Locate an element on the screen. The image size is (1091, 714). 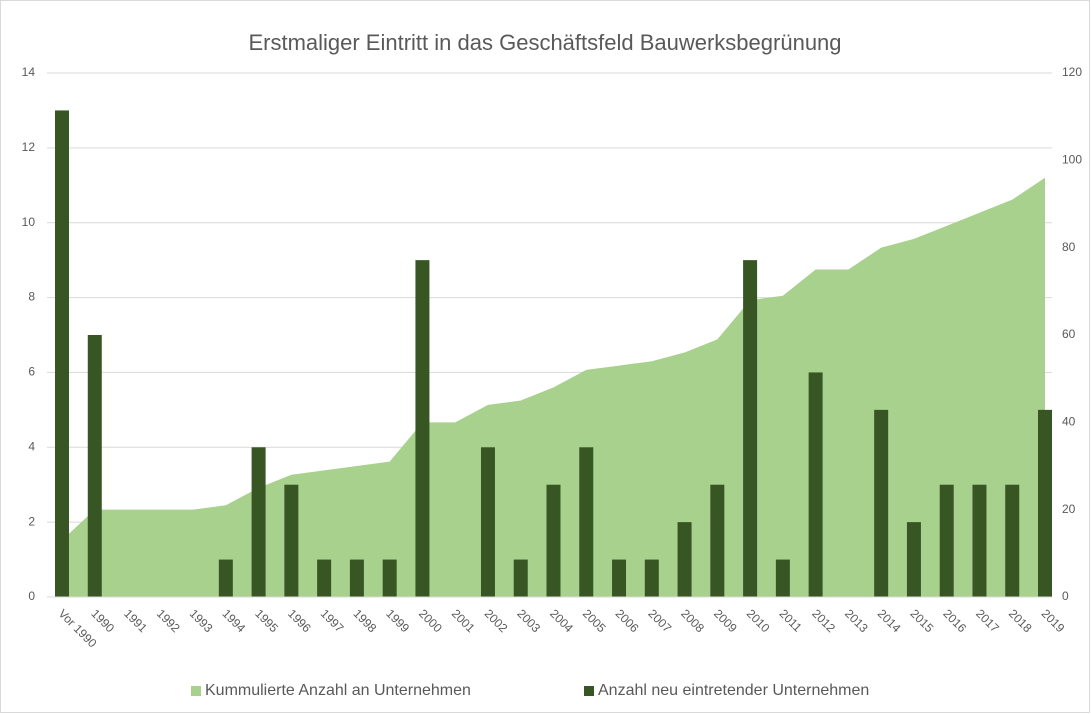
y2-tick-label: 60 is located at coordinates (1069, 334).